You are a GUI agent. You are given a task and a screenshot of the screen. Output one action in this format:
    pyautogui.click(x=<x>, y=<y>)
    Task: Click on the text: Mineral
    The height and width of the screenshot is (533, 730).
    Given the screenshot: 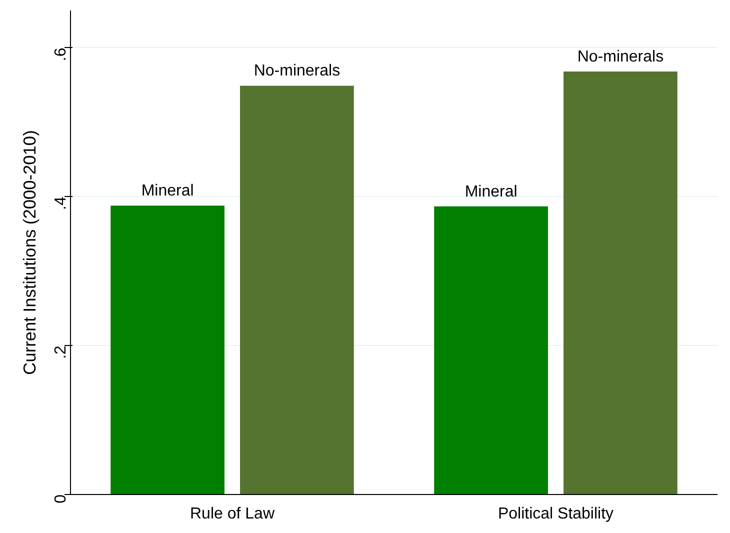 What is the action you would take?
    pyautogui.click(x=491, y=191)
    